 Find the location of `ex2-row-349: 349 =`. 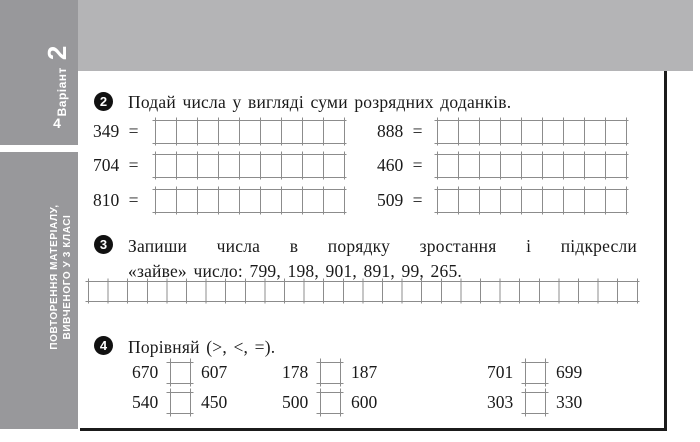

ex2-row-349: 349 = is located at coordinates (220, 131).